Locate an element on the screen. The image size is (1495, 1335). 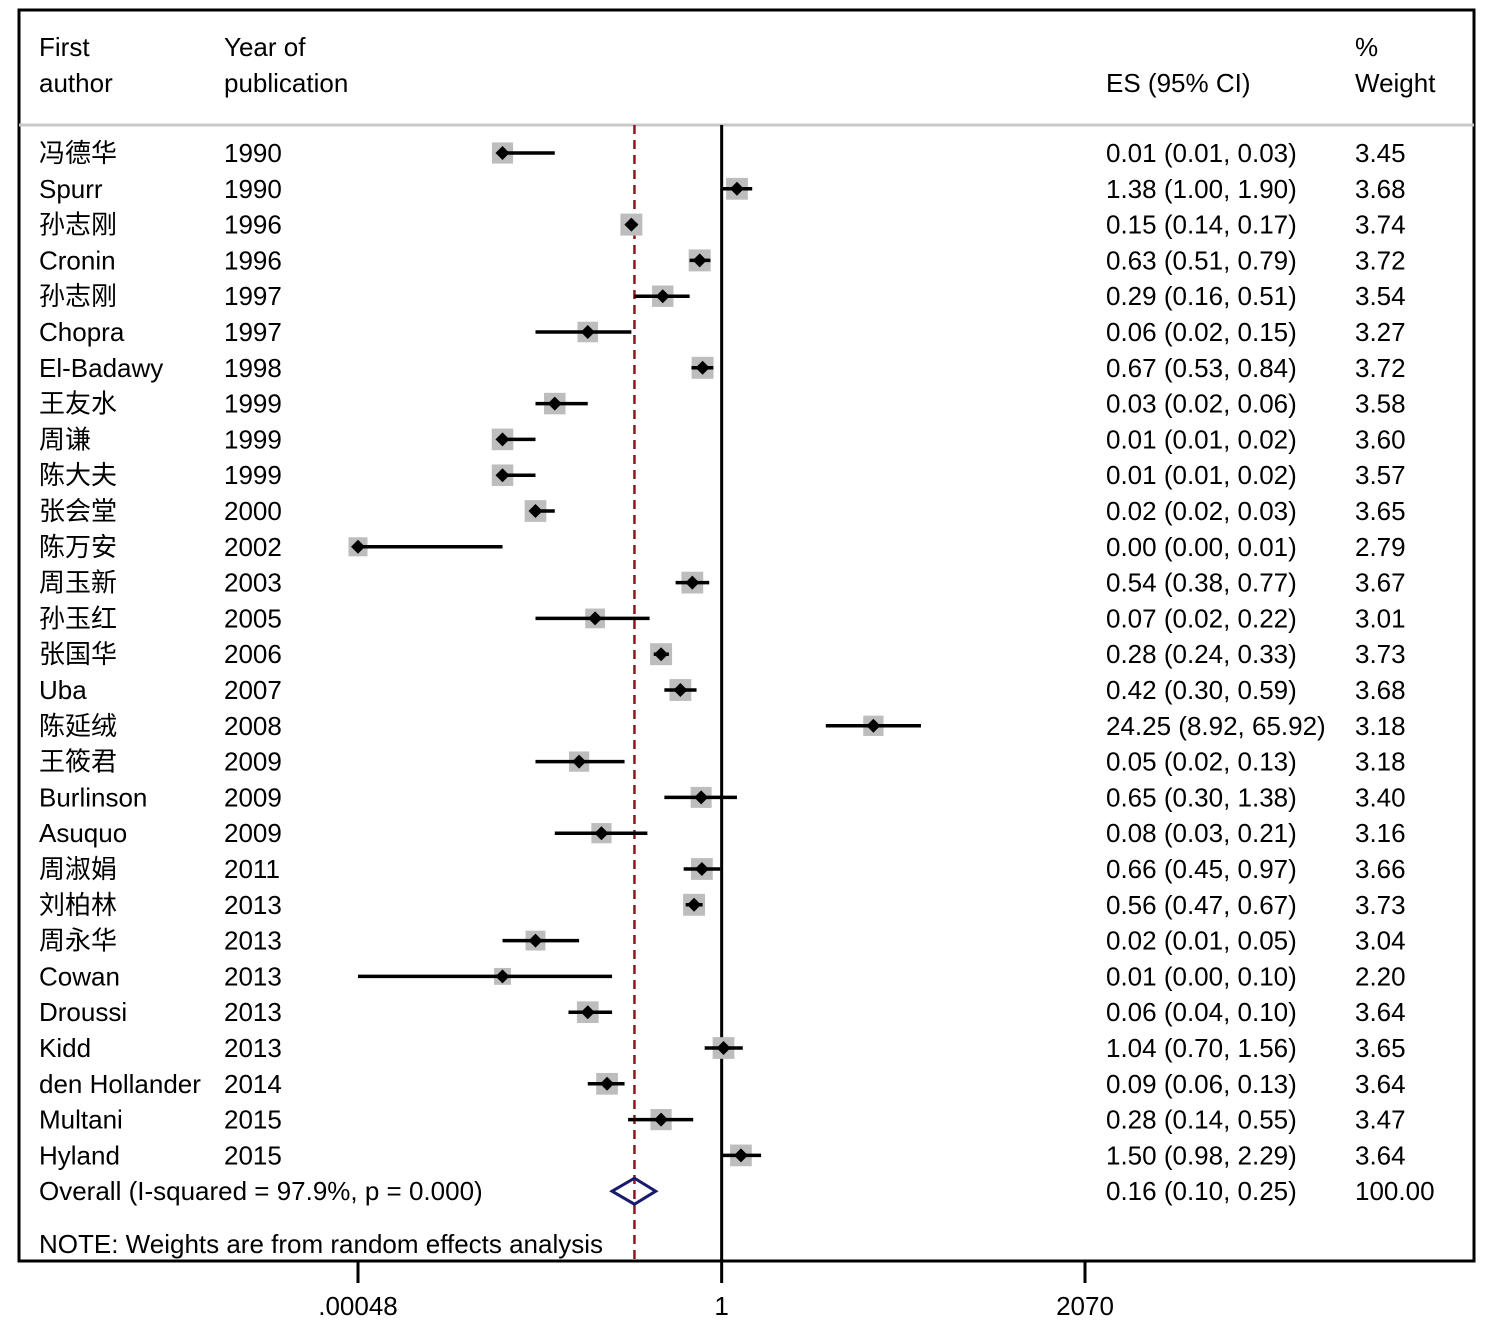
study-author: Chopra is located at coordinates (82, 332).